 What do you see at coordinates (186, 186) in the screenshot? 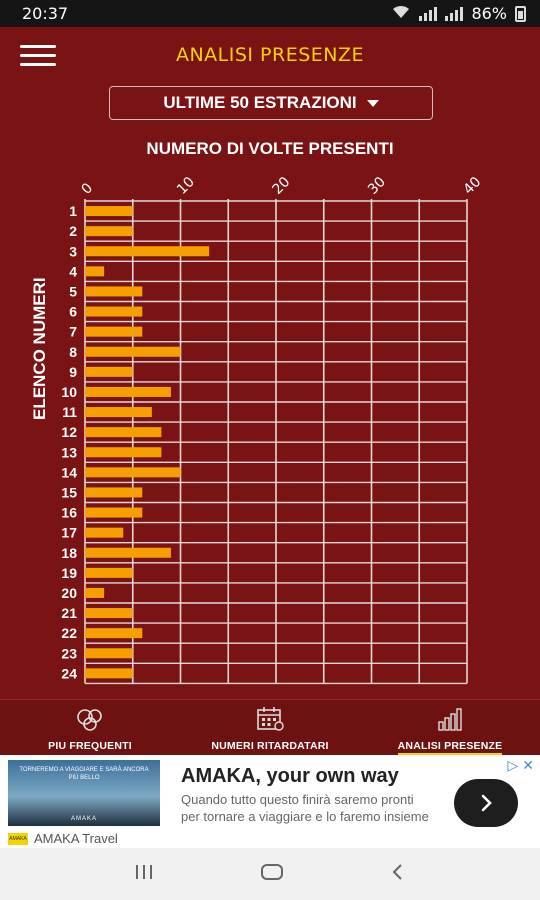
I see `x-tick-label: 10` at bounding box center [186, 186].